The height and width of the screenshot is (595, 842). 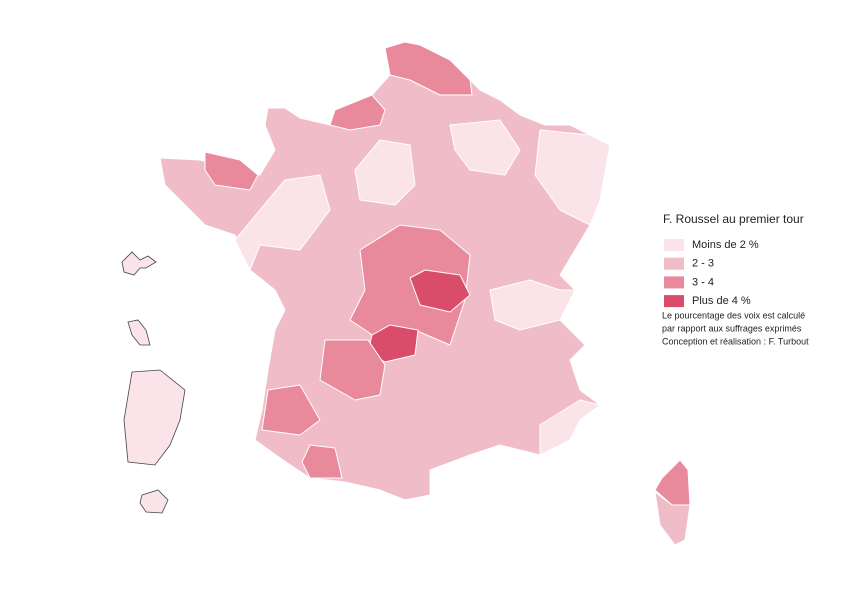 What do you see at coordinates (733, 315) in the screenshot?
I see `note: Le pourcentage des voix est calculé` at bounding box center [733, 315].